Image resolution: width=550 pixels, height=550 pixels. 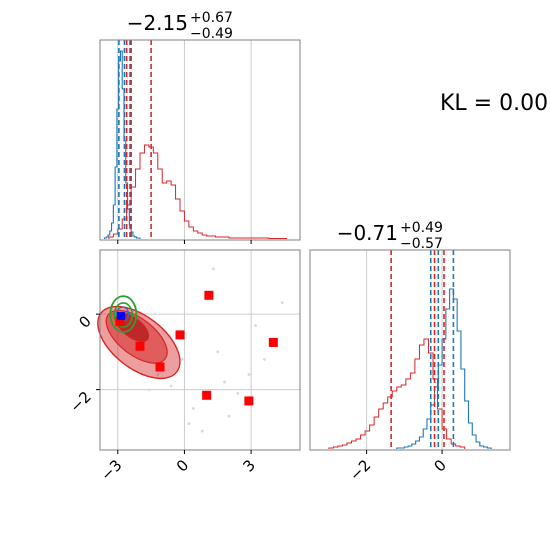 What do you see at coordinates (211, 18) in the screenshot?
I see `title-param1-plus: +0.67` at bounding box center [211, 18].